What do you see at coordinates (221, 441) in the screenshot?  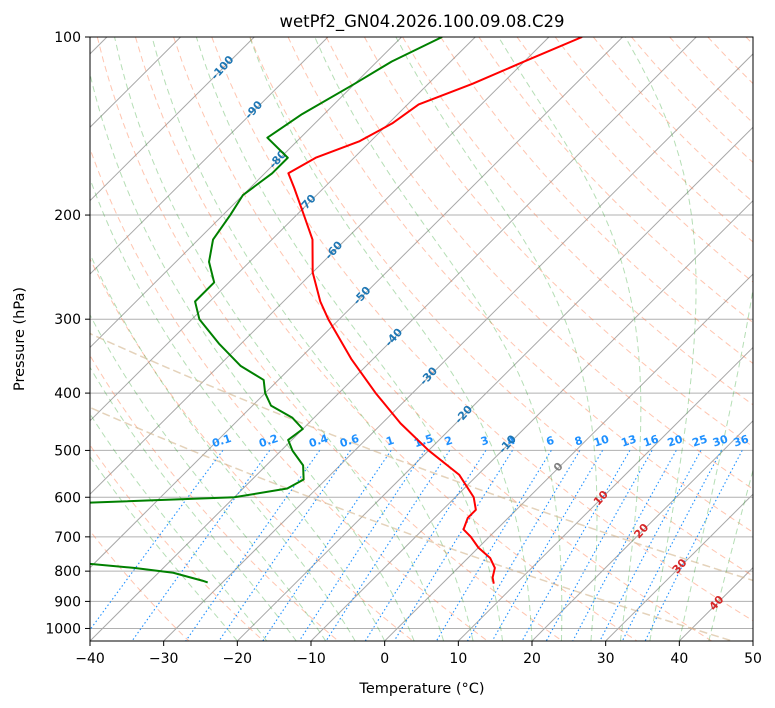 I see `mixing-ratio-label: 0.1` at bounding box center [221, 441].